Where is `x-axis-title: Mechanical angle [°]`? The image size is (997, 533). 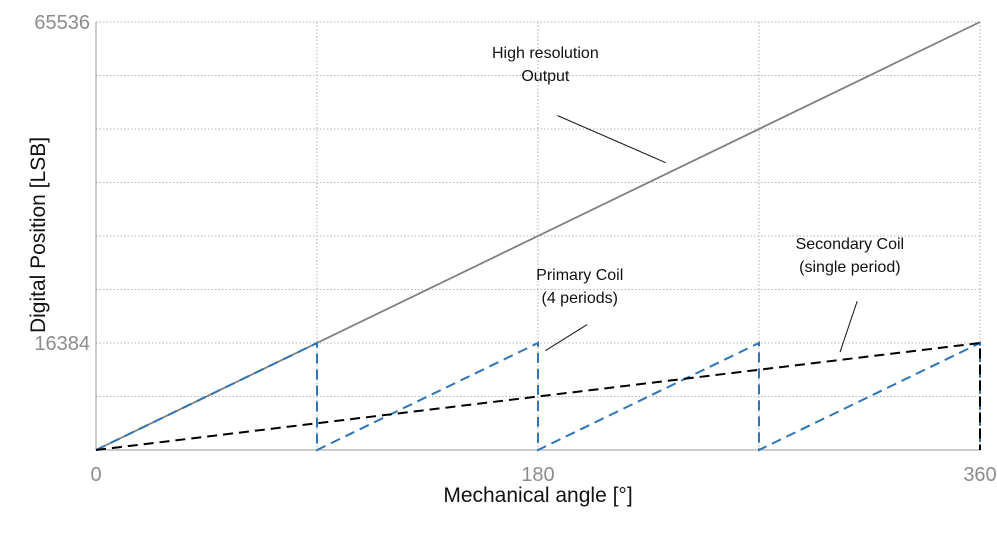 x-axis-title: Mechanical angle [°] is located at coordinates (537, 495).